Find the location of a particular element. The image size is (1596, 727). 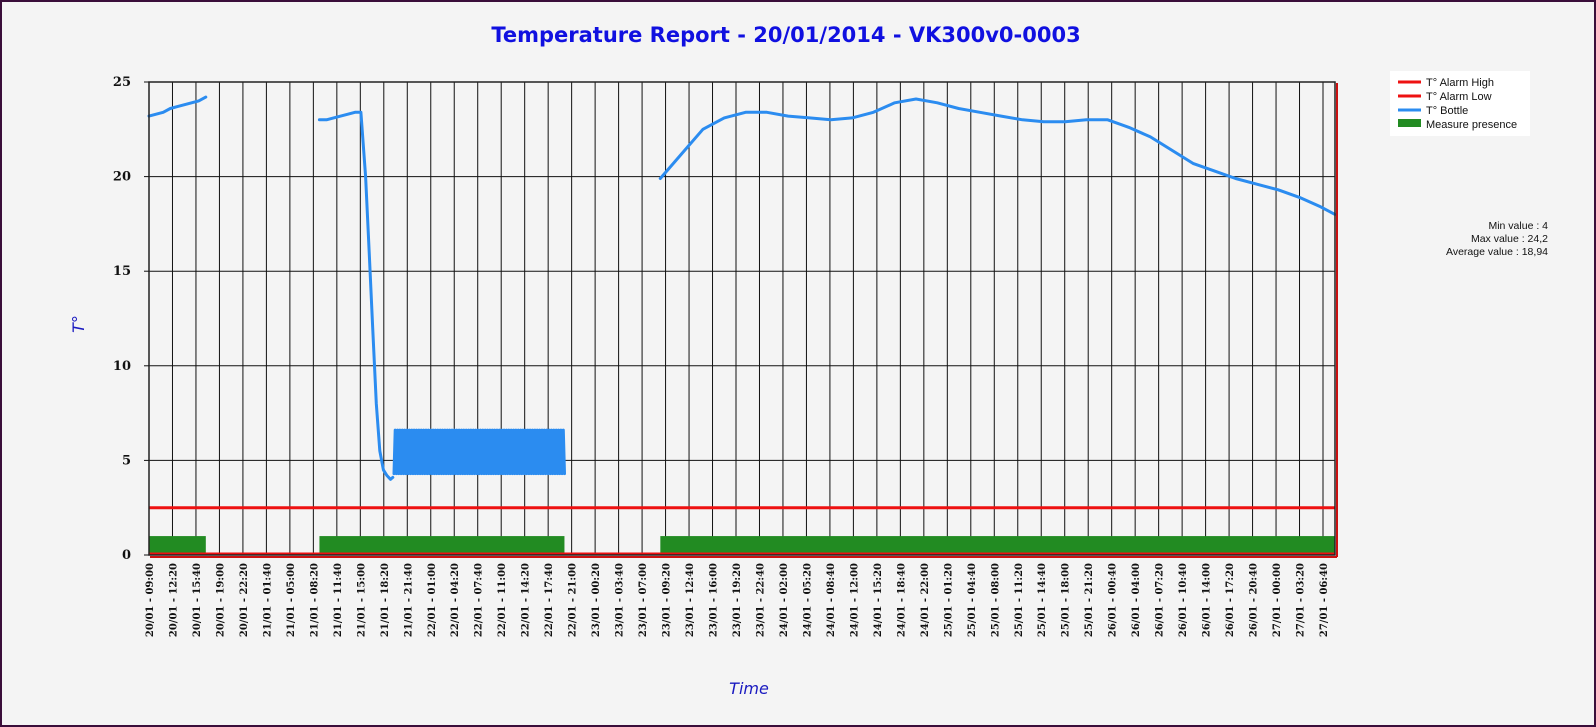

x-tick-label: 26/01 - 04:00 is located at coordinates (1136, 600).